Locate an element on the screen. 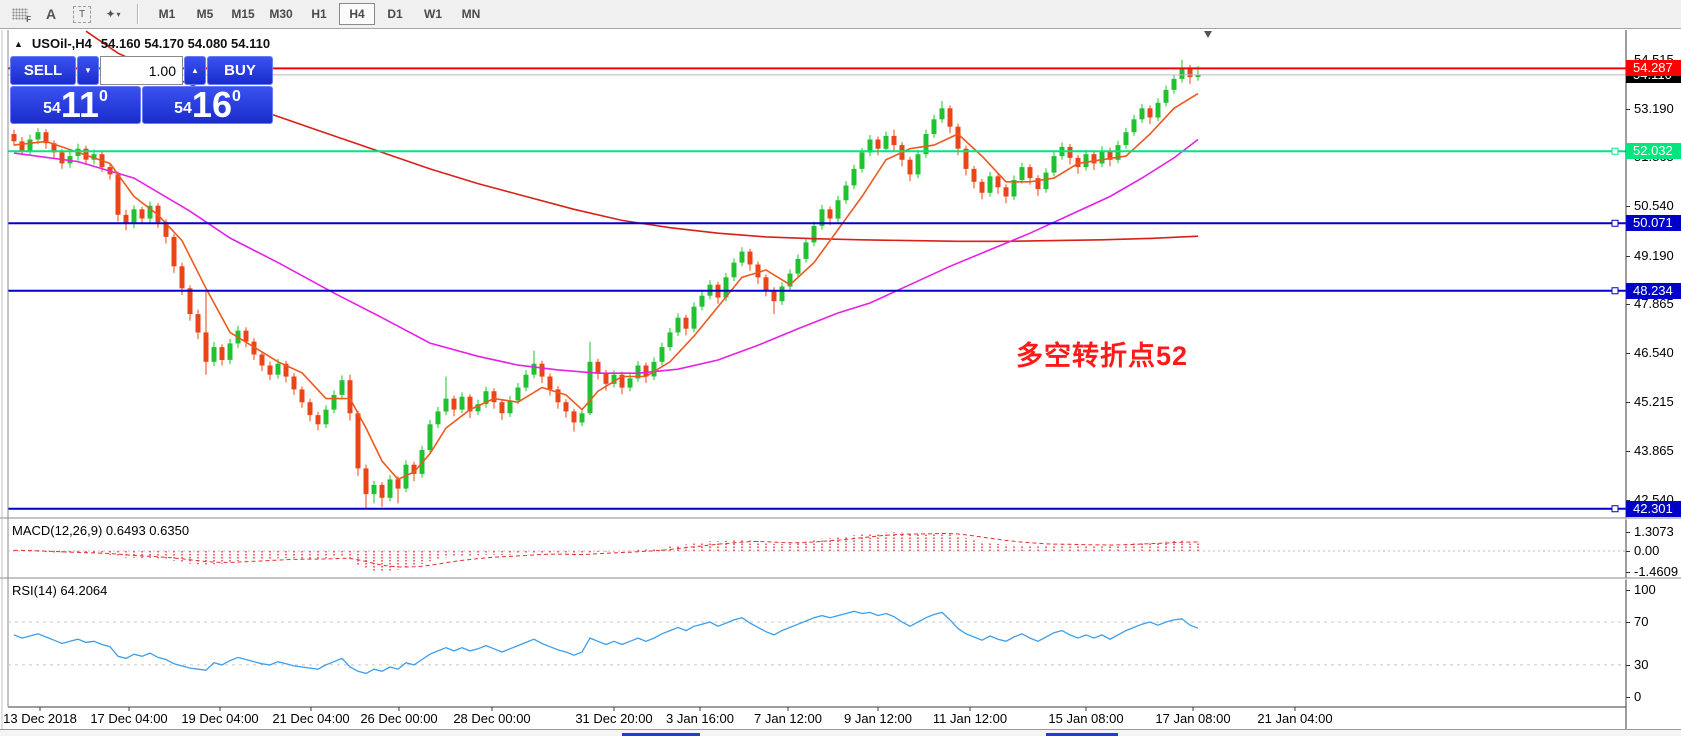  label-tool-icon: T is located at coordinates (82, 14).